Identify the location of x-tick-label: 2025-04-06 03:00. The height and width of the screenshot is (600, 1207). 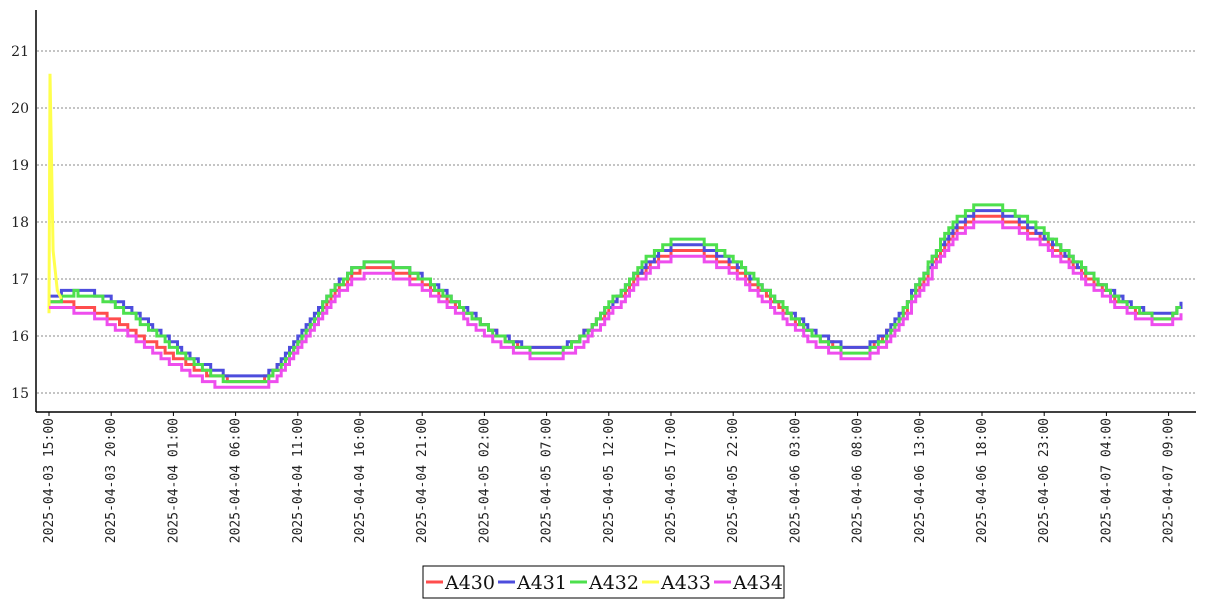
(795, 480).